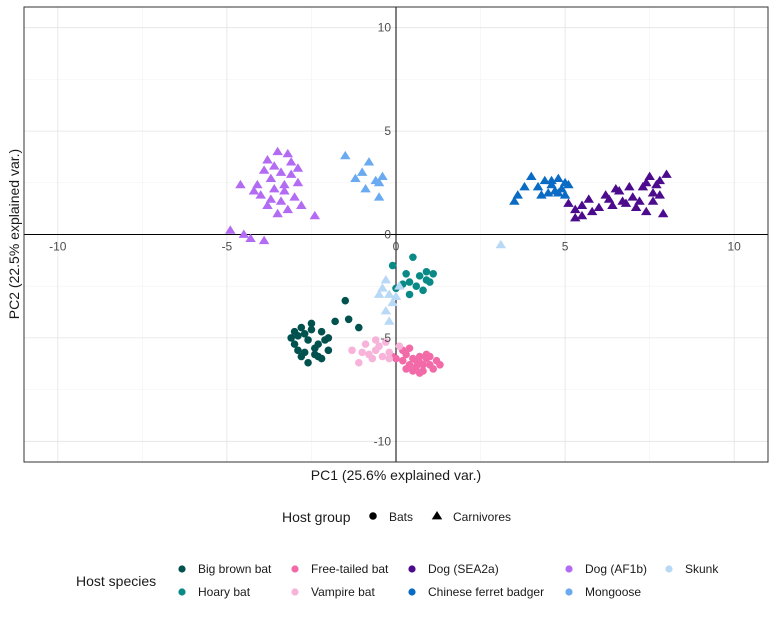 The height and width of the screenshot is (622, 777). What do you see at coordinates (58, 247) in the screenshot?
I see `x-tick-label: -10` at bounding box center [58, 247].